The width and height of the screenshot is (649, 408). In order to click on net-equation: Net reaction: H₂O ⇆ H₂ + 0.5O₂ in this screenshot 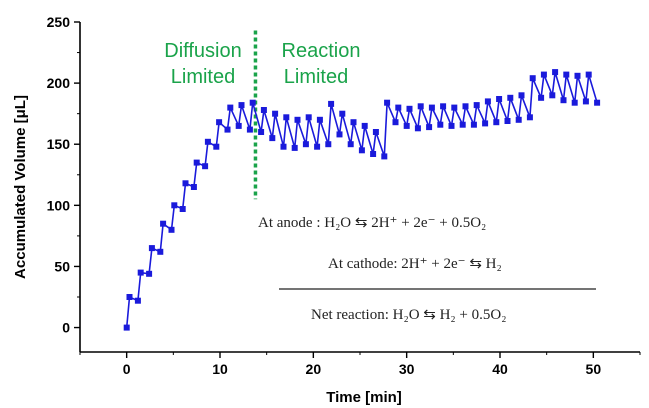, I will do `click(408, 315)`.